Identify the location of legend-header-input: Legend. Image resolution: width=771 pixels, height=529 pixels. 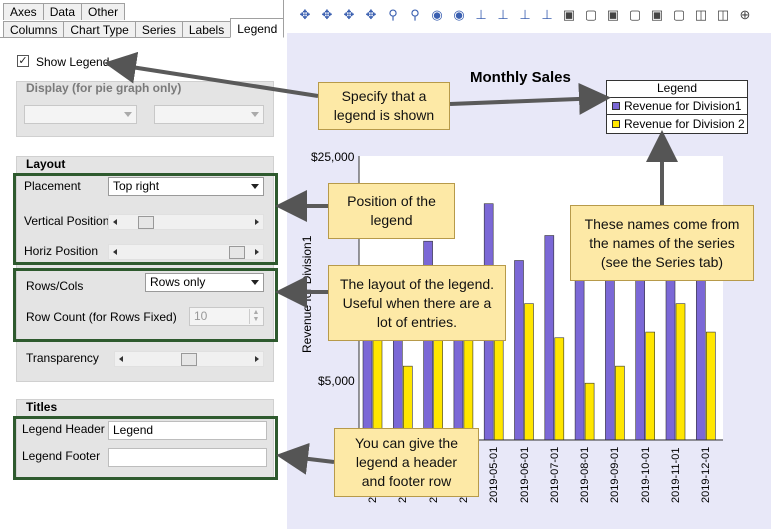
(187, 430).